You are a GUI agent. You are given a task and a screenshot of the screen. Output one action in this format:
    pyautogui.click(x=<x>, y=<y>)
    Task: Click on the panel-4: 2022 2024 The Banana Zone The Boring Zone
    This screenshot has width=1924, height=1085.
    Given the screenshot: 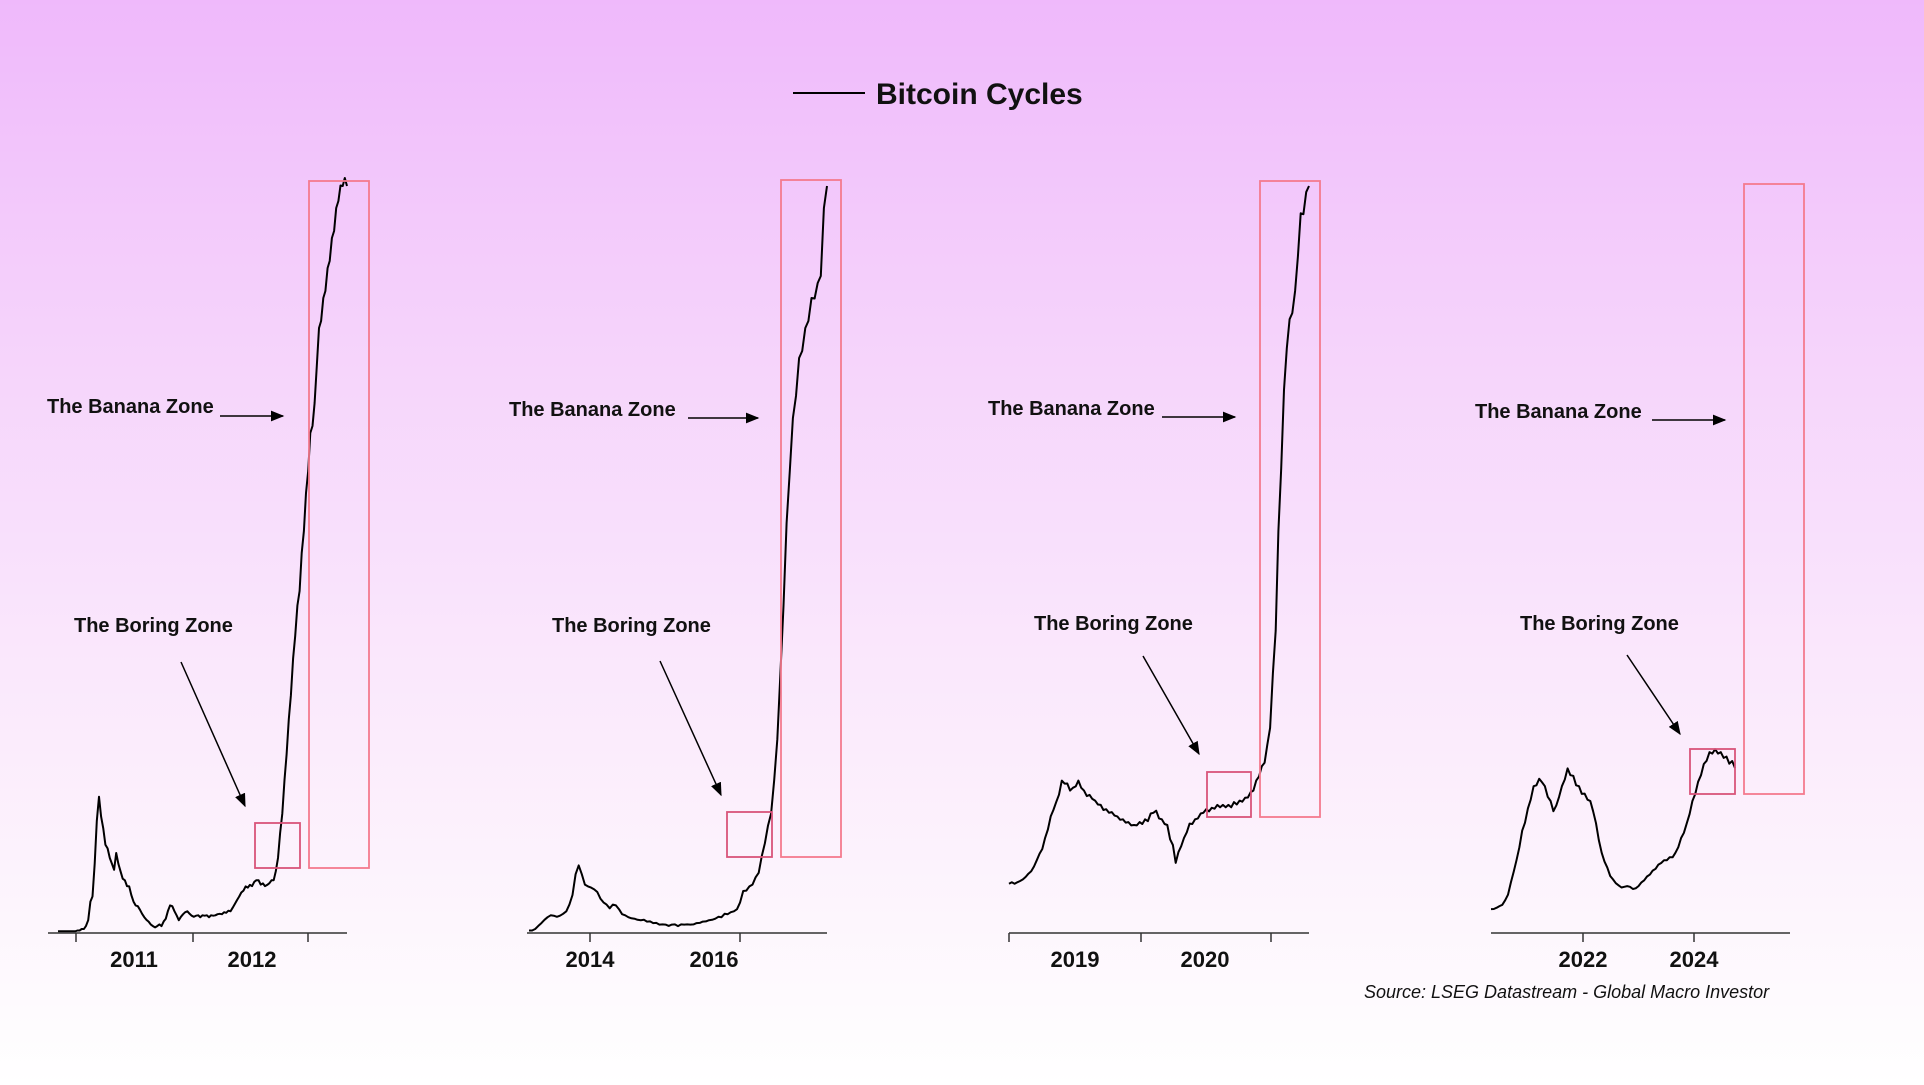 What is the action you would take?
    pyautogui.click(x=1640, y=577)
    